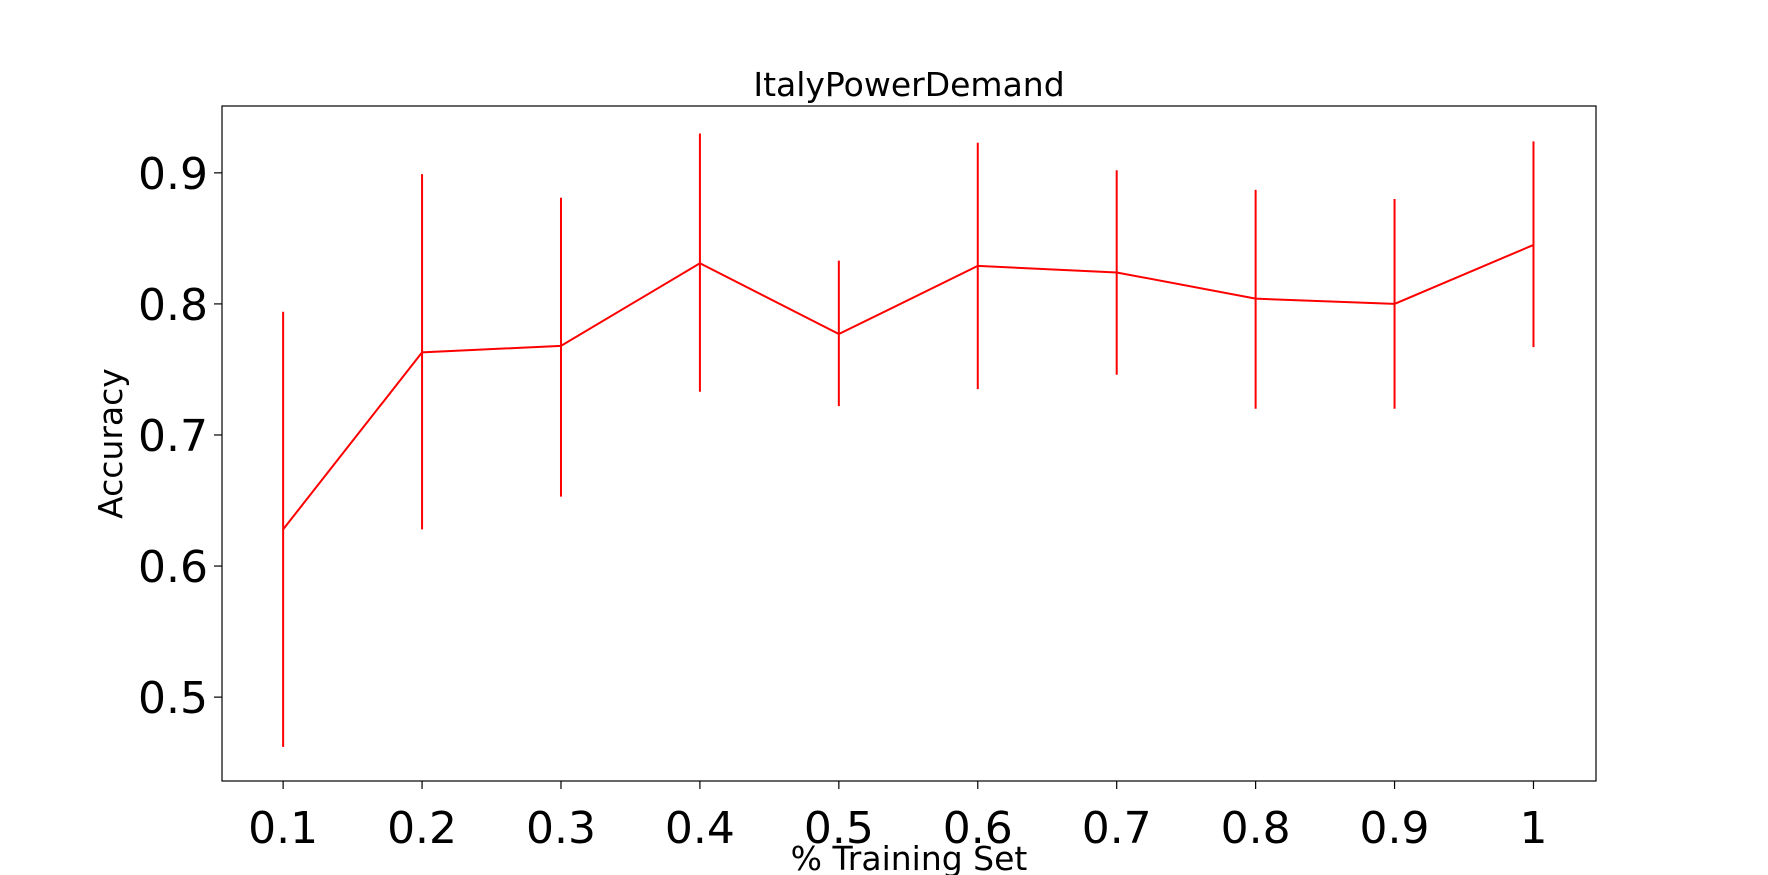 The height and width of the screenshot is (875, 1768). I want to click on x-axis-label: % Training Set, so click(909, 857).